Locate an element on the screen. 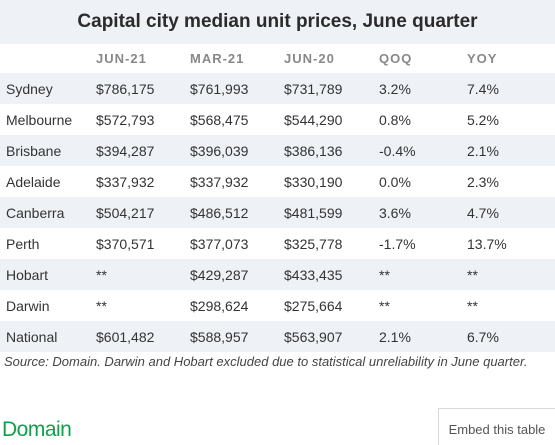 The height and width of the screenshot is (445, 555). city-cell: Darwin is located at coordinates (48, 305).